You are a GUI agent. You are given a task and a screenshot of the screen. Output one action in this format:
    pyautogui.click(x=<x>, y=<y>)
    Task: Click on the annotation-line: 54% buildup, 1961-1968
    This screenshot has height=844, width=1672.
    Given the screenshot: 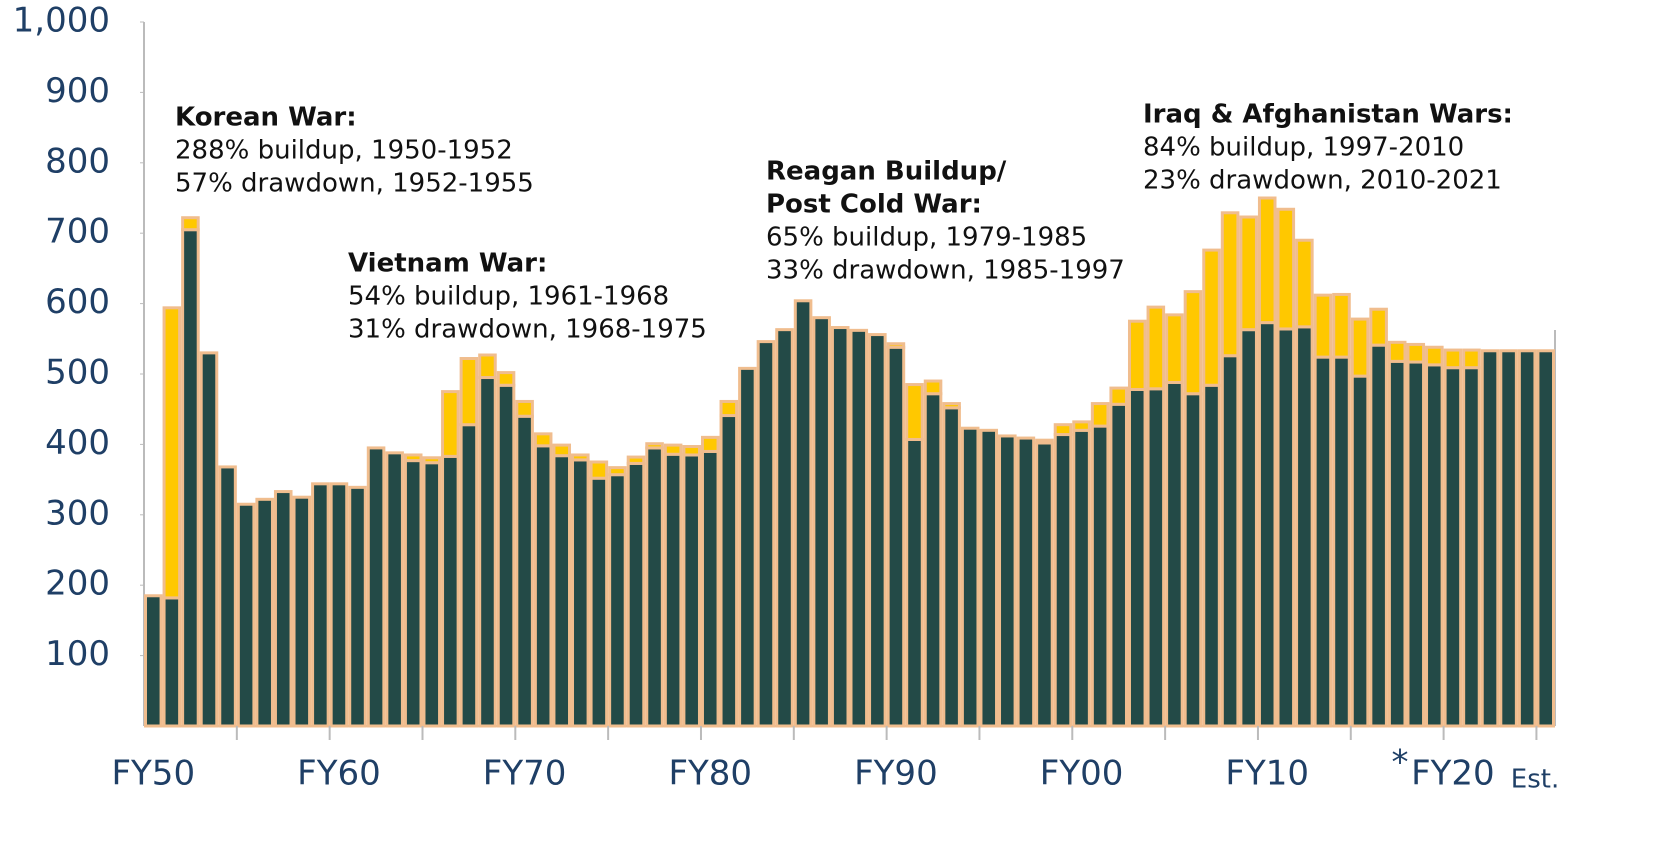 What is the action you would take?
    pyautogui.click(x=508, y=297)
    